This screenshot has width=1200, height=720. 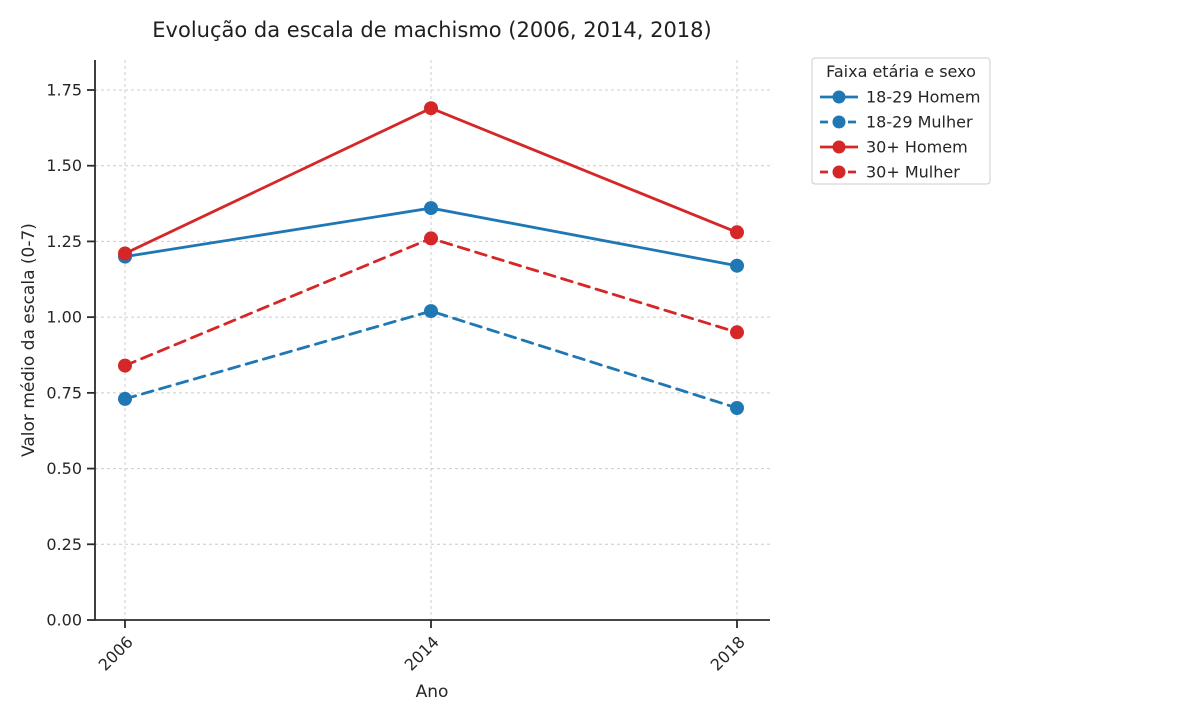 What do you see at coordinates (64, 468) in the screenshot?
I see `y-tick-label: 0.50` at bounding box center [64, 468].